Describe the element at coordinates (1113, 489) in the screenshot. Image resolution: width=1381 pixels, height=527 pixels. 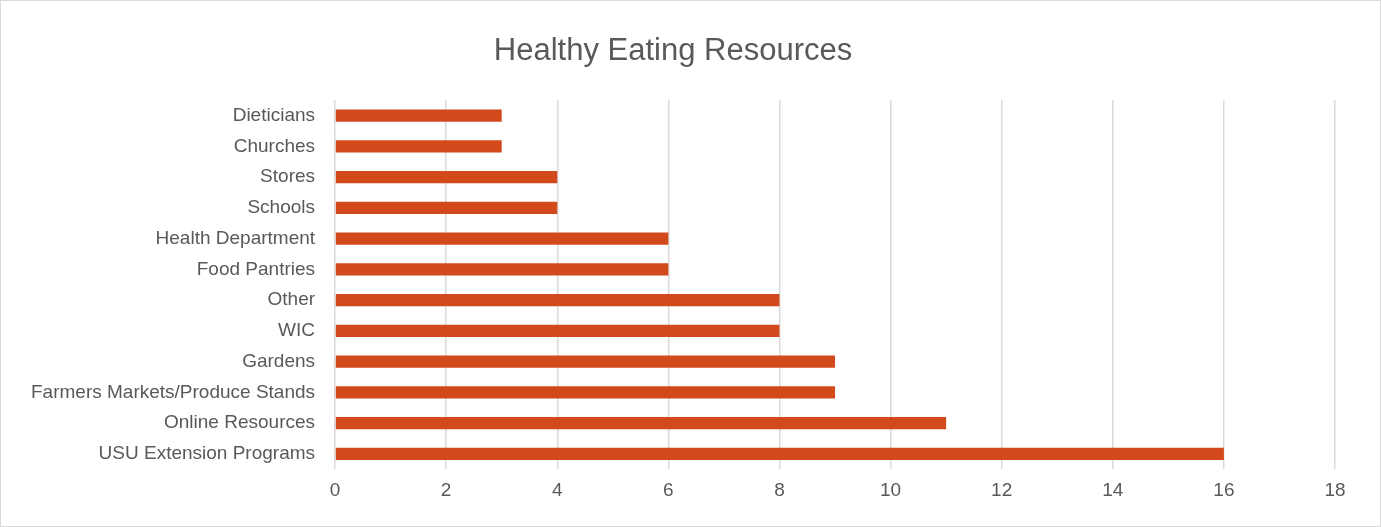
I see `x-tick-label: 14` at that location.